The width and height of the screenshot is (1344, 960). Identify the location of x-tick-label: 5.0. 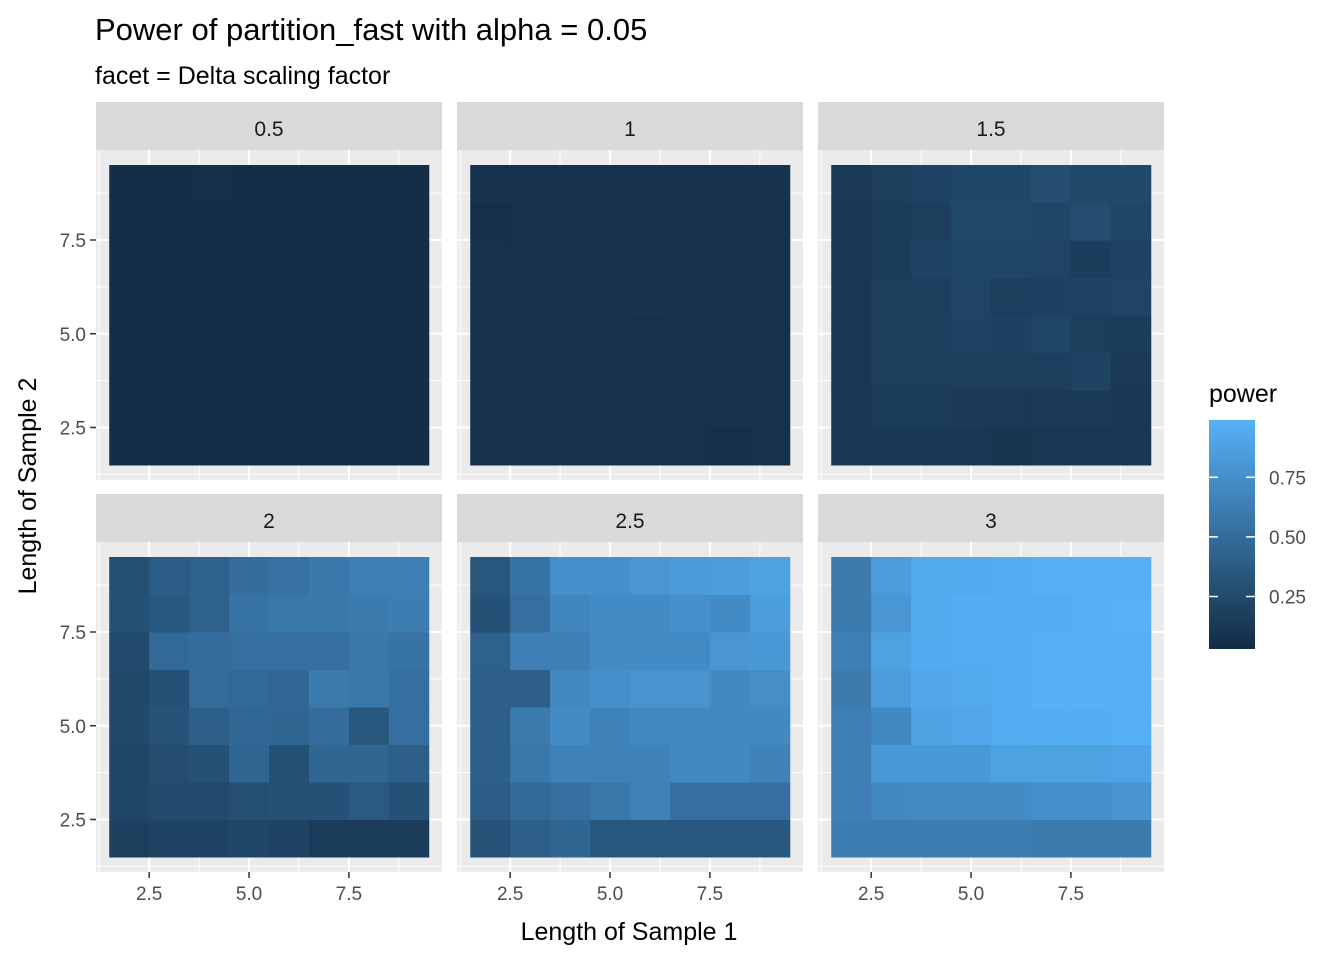
(610, 894).